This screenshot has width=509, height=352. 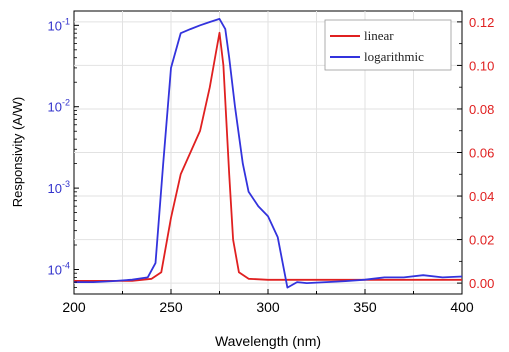 What do you see at coordinates (394, 56) in the screenshot?
I see `legend-label-logarithmic: logarithmic` at bounding box center [394, 56].